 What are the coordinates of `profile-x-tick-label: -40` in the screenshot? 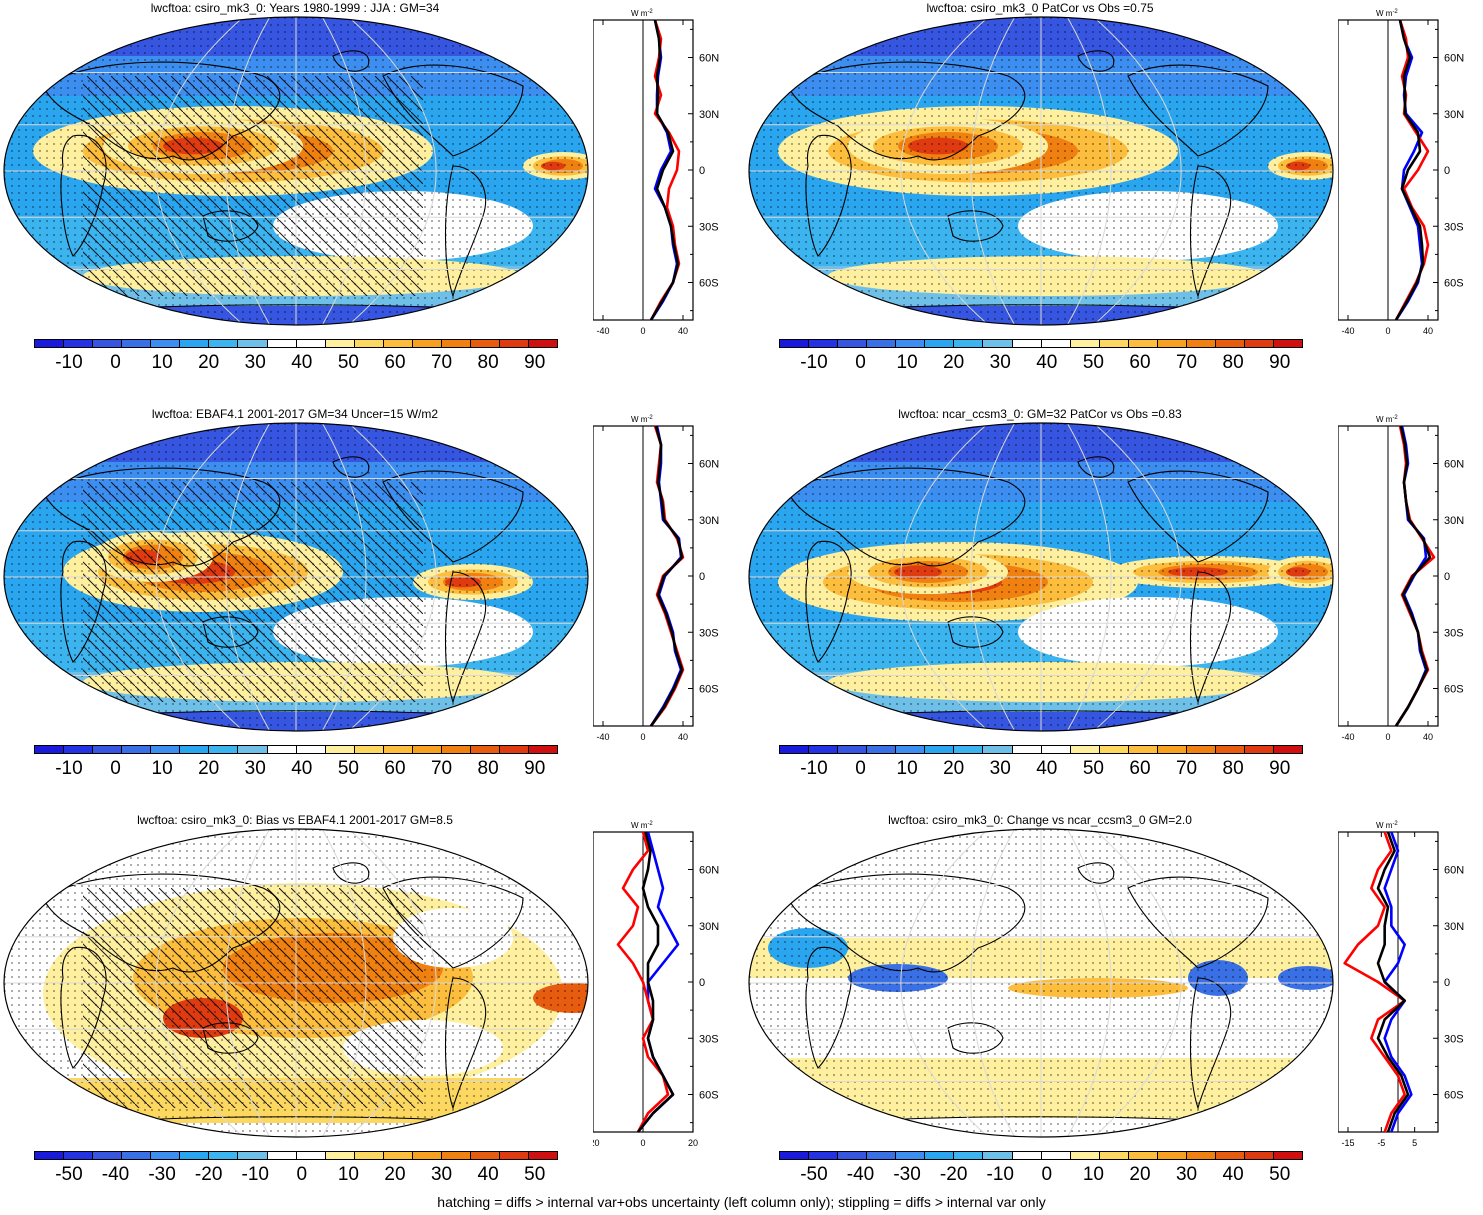 It's located at (1347, 737).